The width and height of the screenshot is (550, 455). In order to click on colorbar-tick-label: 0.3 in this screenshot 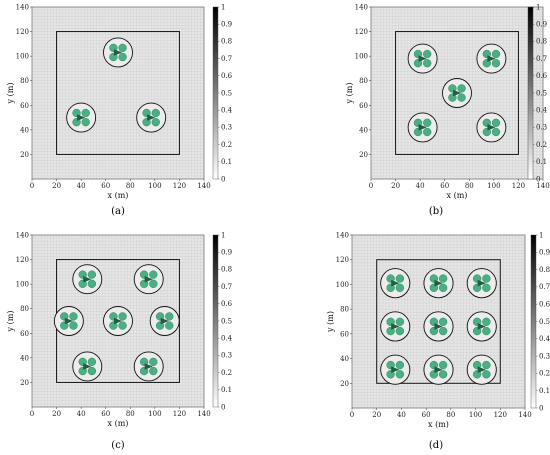, I will do `click(226, 128)`.